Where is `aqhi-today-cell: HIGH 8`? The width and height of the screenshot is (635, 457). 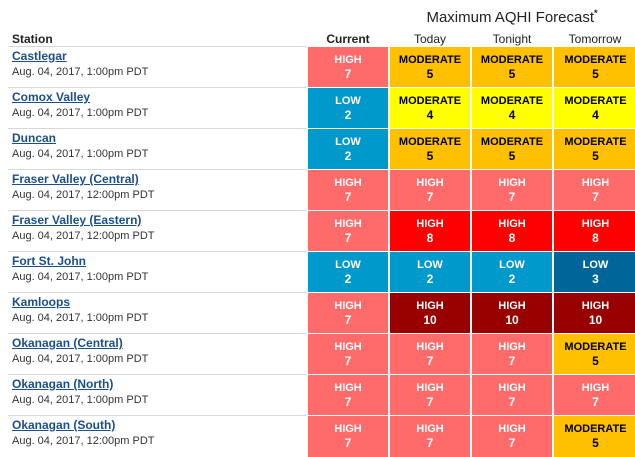 aqhi-today-cell: HIGH 8 is located at coordinates (429, 231).